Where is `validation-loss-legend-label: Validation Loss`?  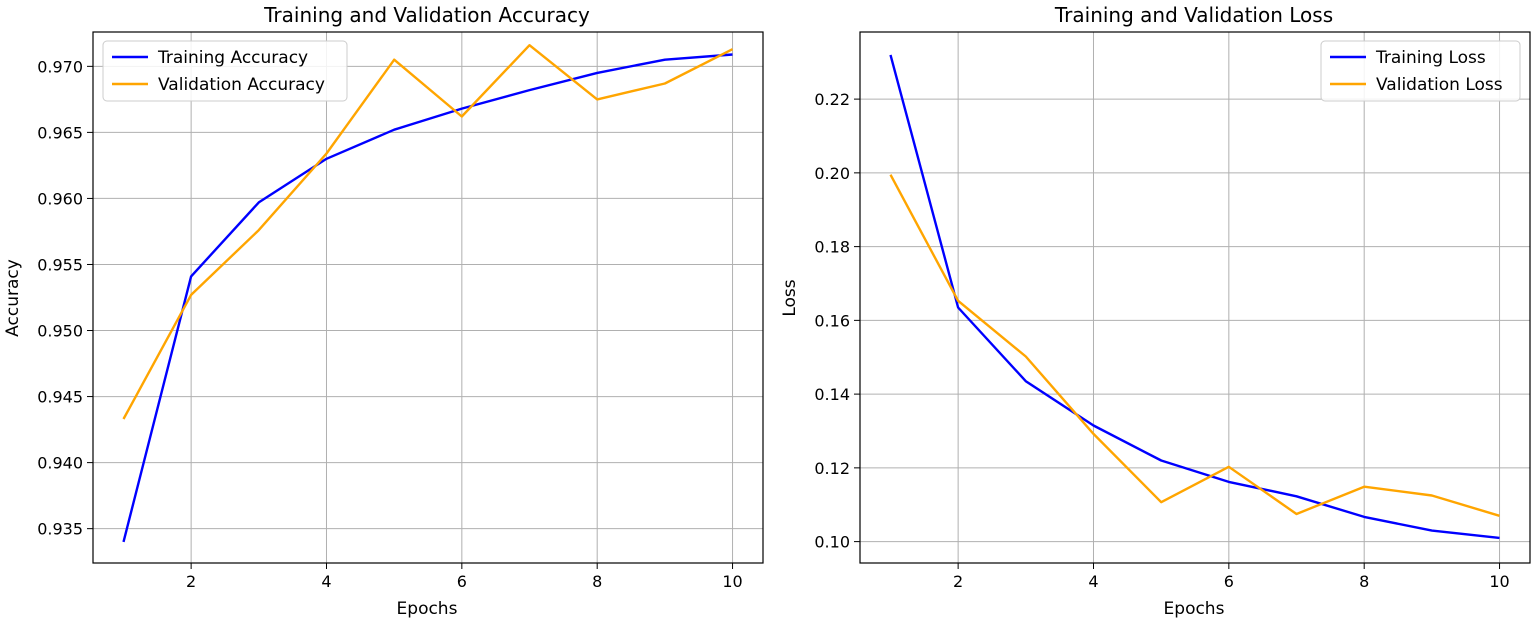
validation-loss-legend-label: Validation Loss is located at coordinates (1439, 85).